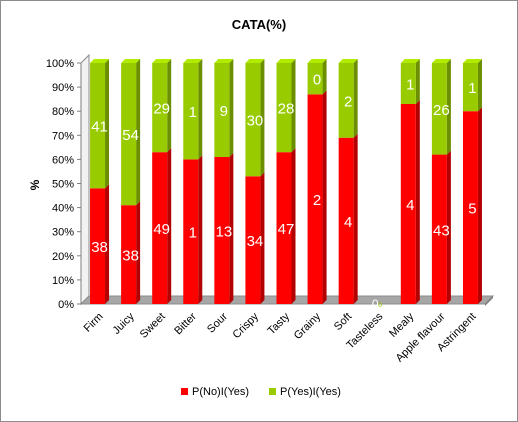 The width and height of the screenshot is (518, 422). I want to click on y-tick-label: 80%, so click(63, 112).